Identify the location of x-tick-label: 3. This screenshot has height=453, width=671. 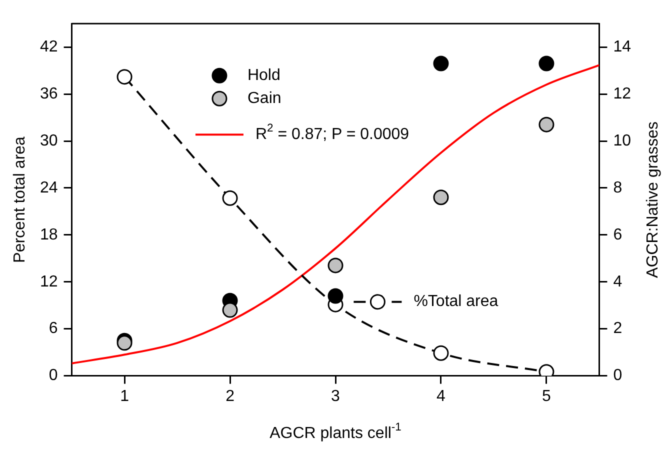
(335, 396).